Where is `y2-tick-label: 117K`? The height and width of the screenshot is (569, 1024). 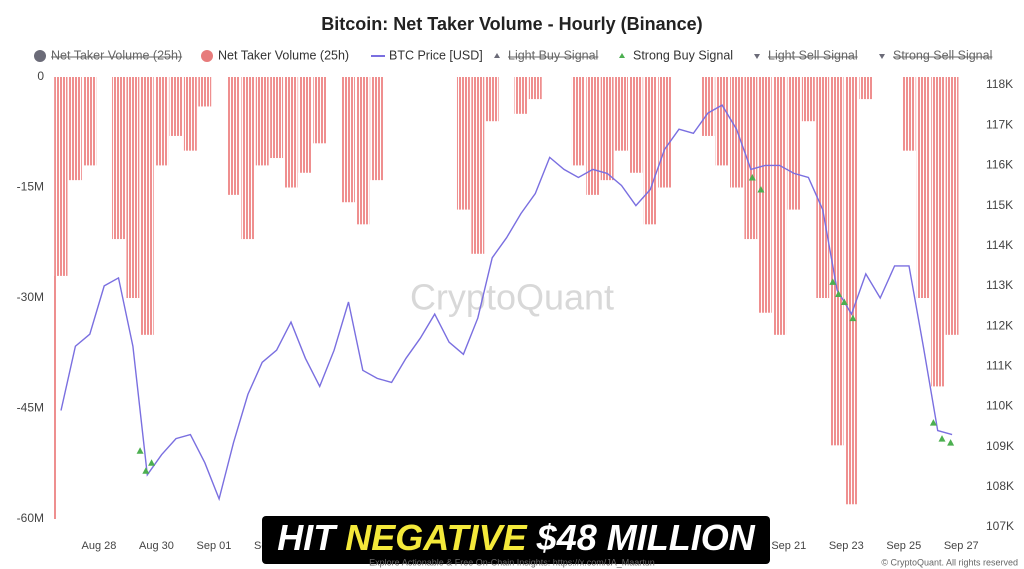 y2-tick-label: 117K is located at coordinates (999, 124).